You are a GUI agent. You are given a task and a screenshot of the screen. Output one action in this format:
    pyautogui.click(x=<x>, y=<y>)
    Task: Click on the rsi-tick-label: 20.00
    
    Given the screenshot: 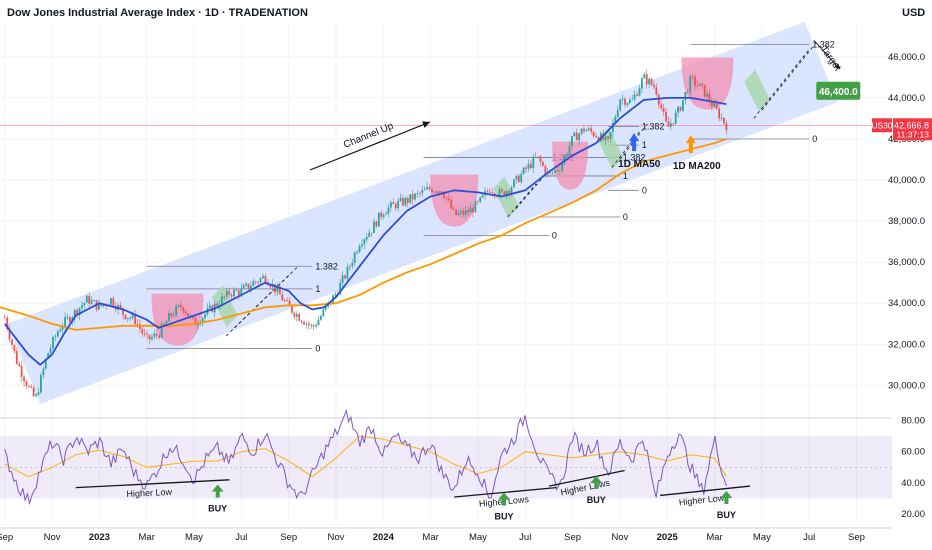 What is the action you would take?
    pyautogui.click(x=913, y=514)
    